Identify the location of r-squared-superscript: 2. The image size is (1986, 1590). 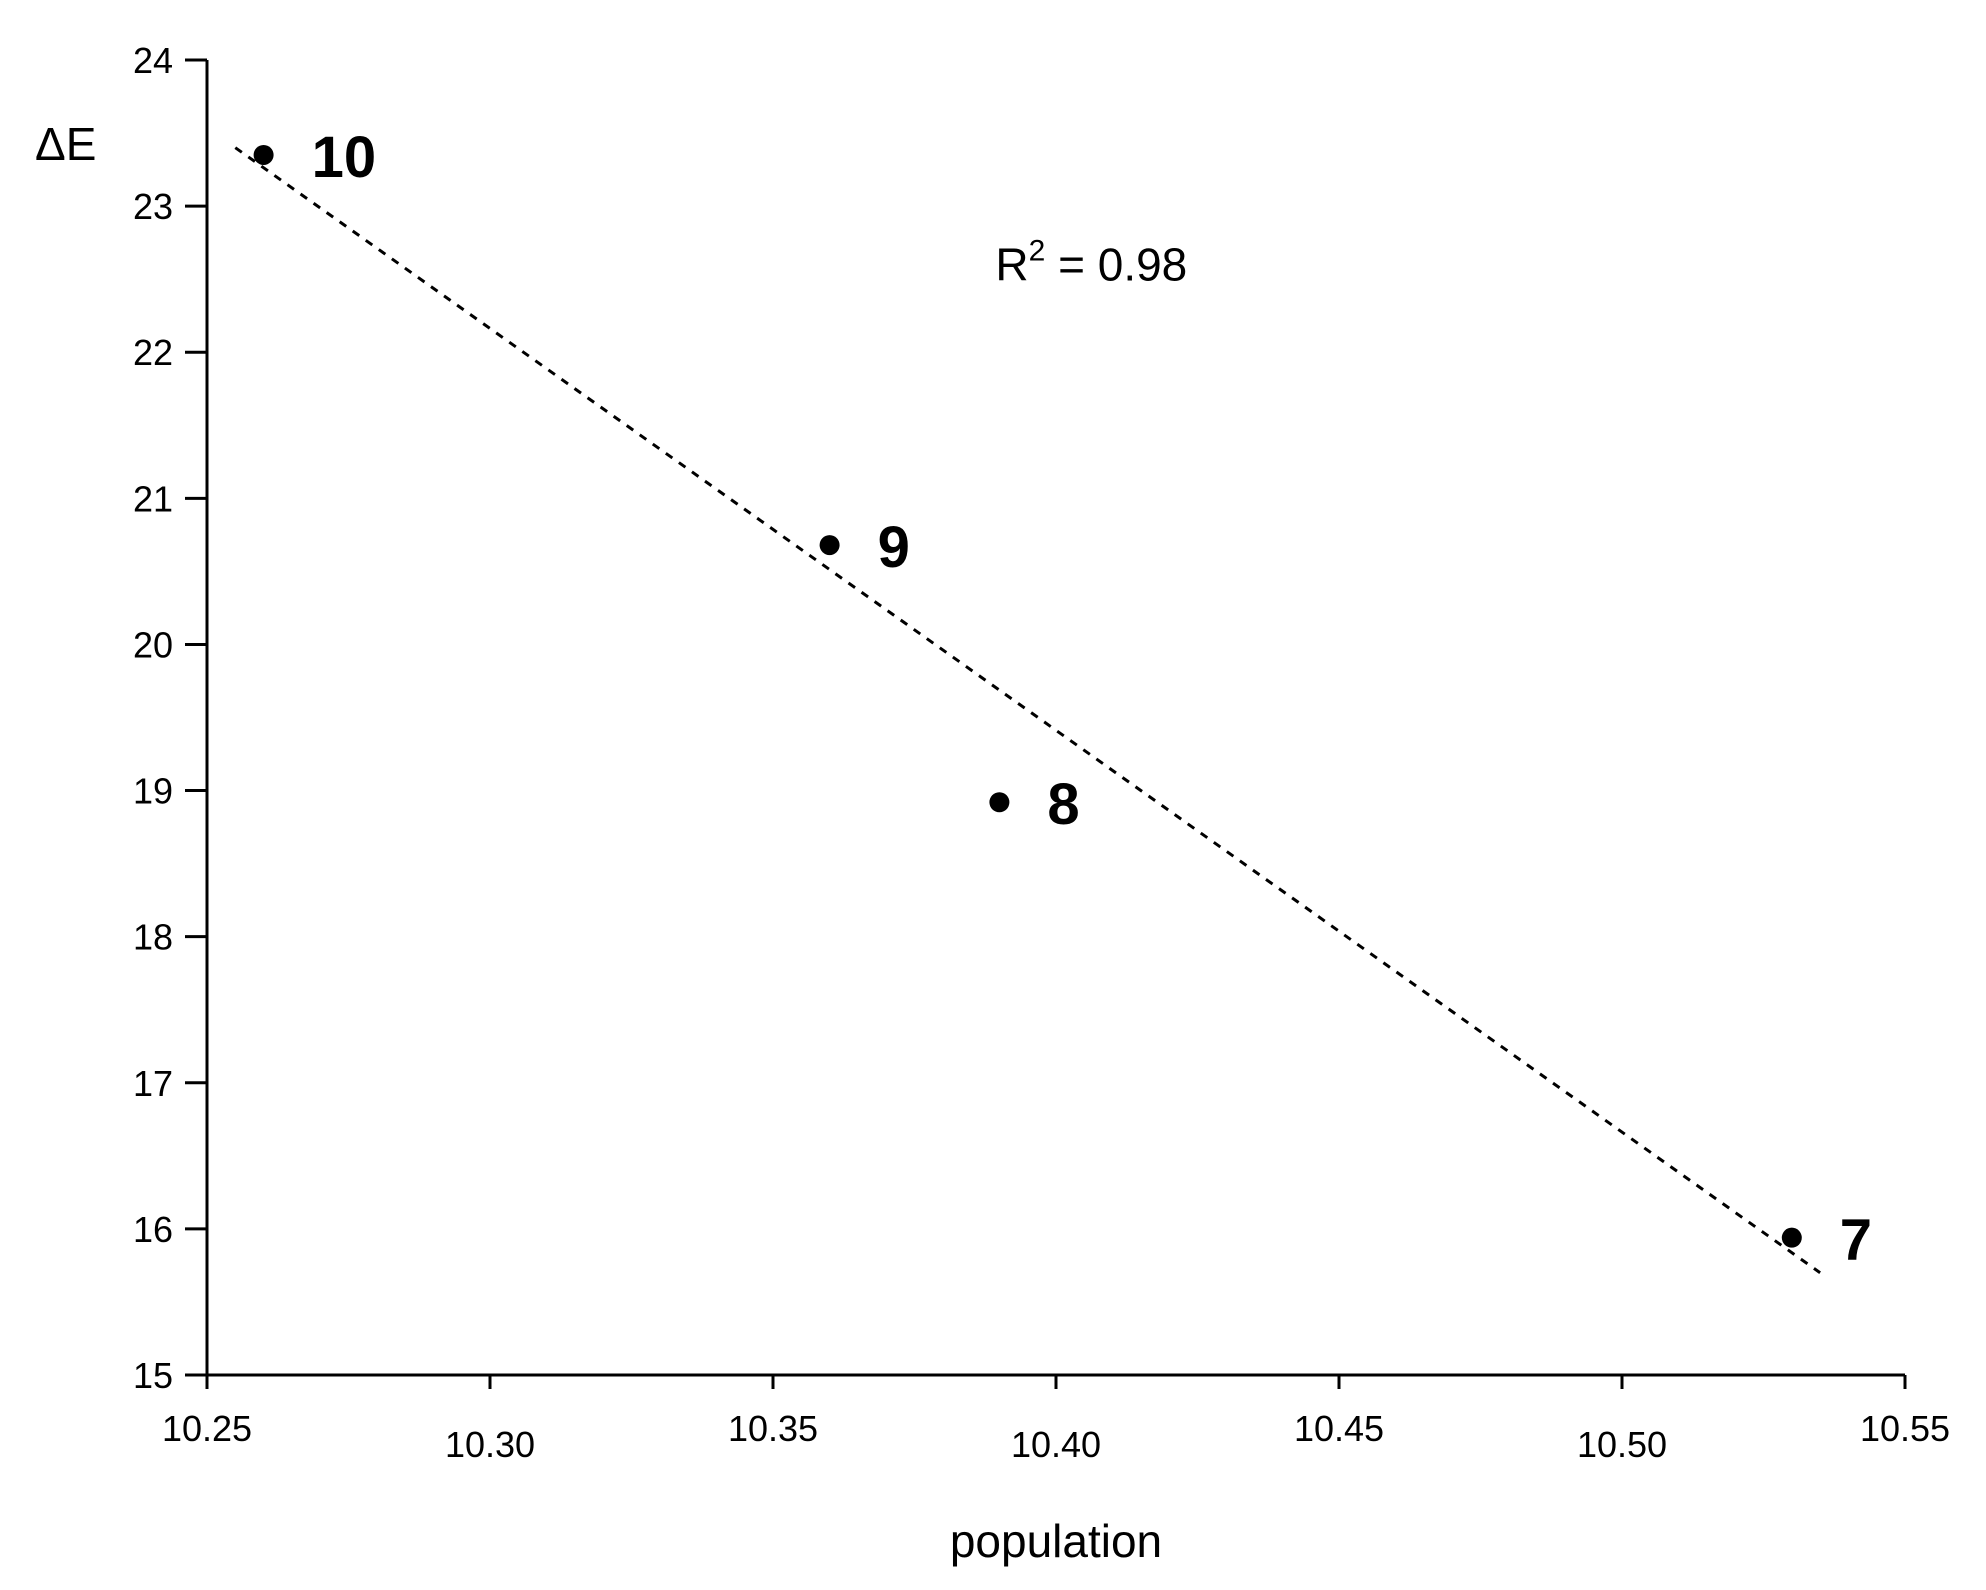
(1037, 251).